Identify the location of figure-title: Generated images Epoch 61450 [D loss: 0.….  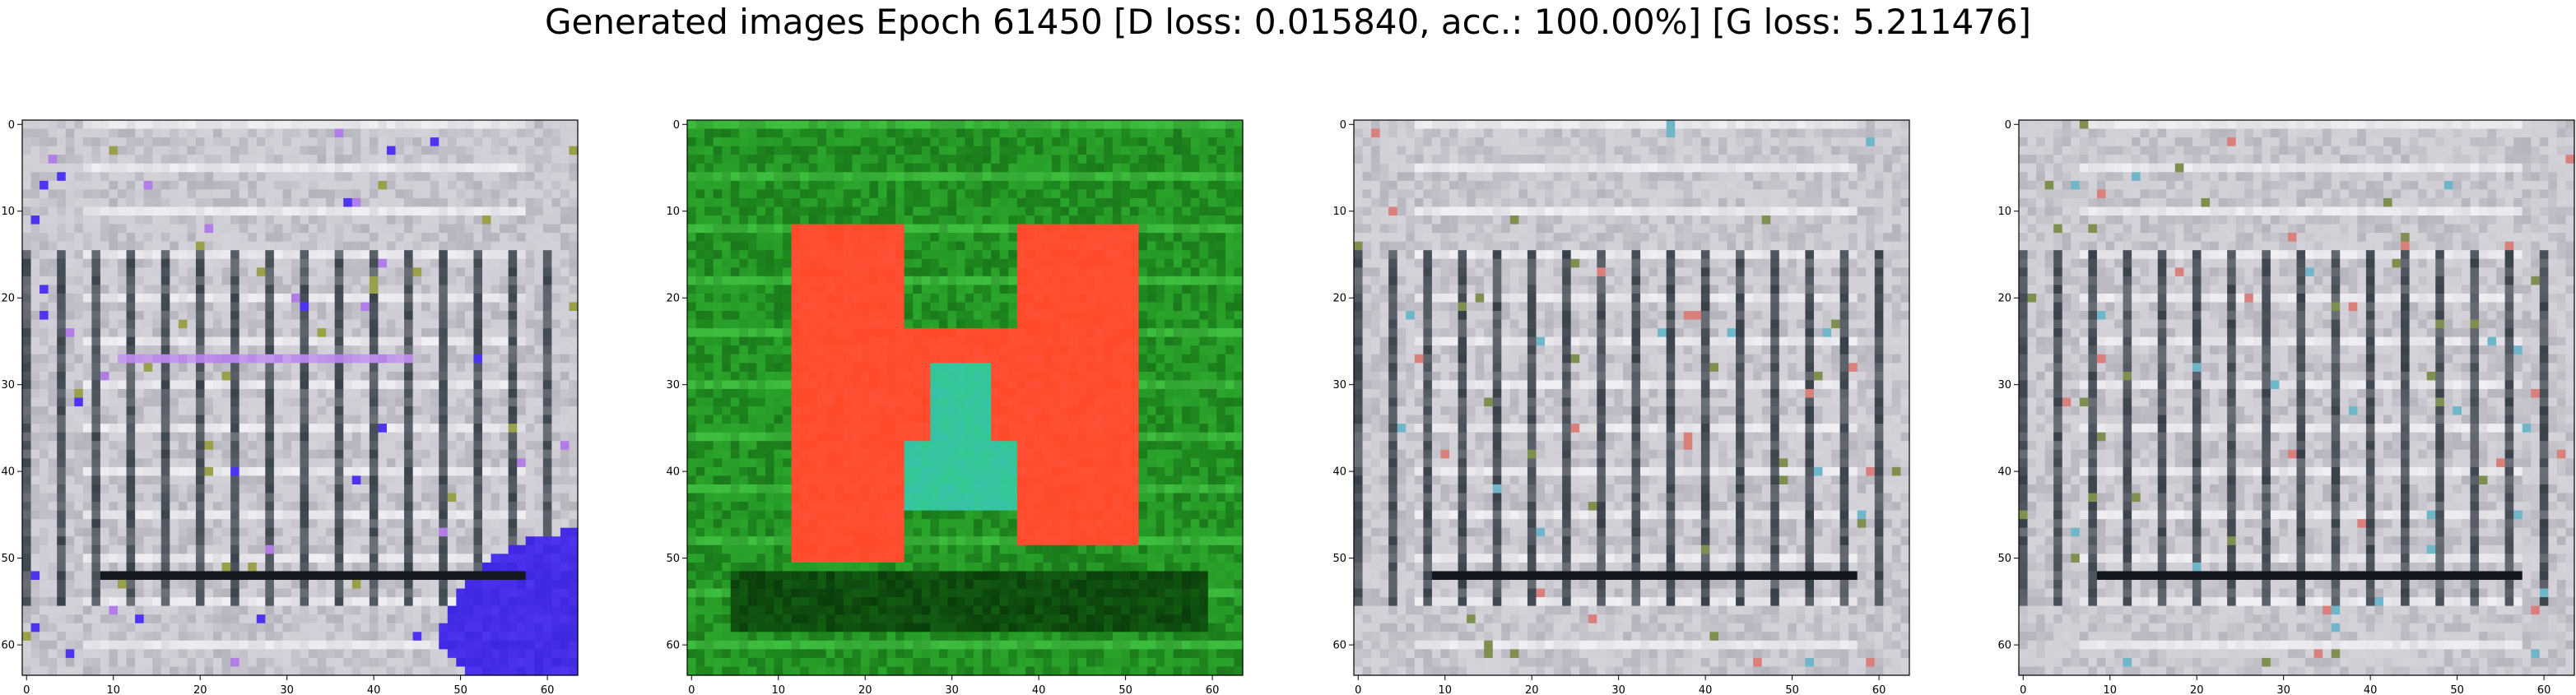
(1288, 22).